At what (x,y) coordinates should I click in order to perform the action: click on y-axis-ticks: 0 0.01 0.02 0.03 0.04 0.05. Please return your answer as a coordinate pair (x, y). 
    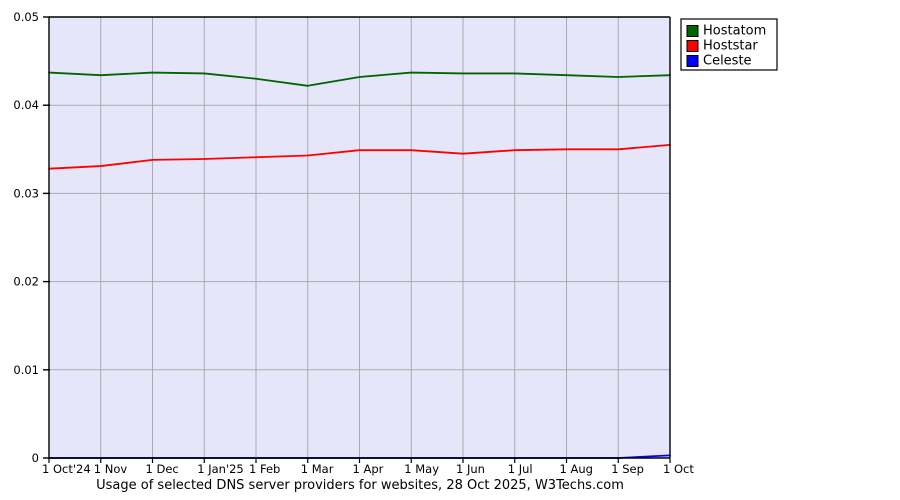
    Looking at the image, I should click on (31, 237).